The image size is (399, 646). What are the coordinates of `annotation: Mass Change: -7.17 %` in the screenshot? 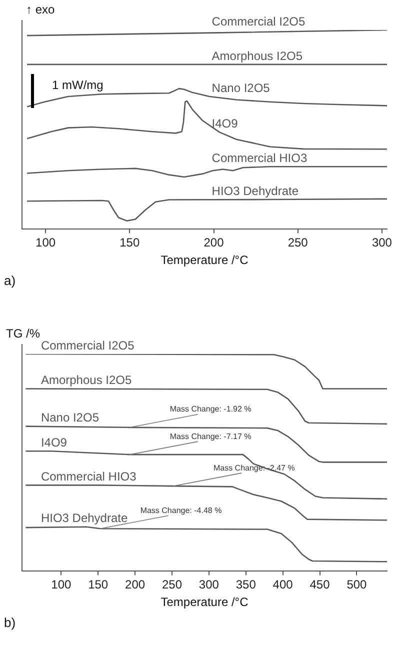 It's located at (211, 436).